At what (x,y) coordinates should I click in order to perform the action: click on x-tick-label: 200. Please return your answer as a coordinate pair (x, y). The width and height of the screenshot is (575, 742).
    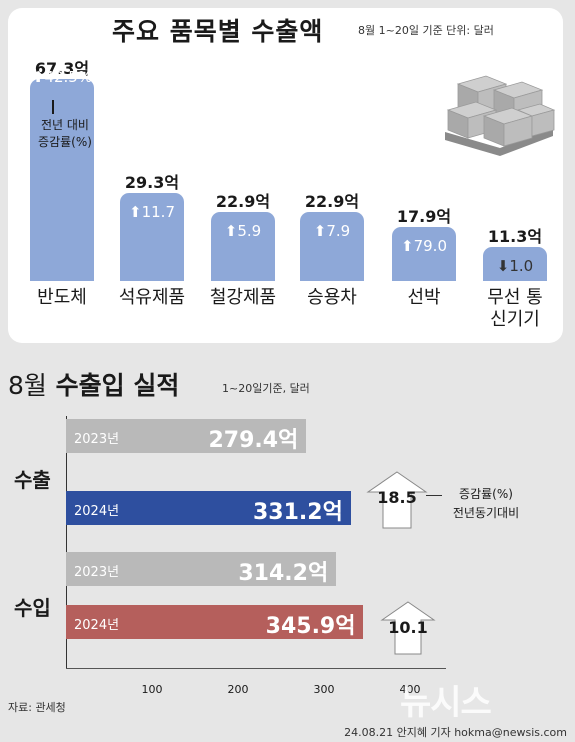
    Looking at the image, I should click on (238, 689).